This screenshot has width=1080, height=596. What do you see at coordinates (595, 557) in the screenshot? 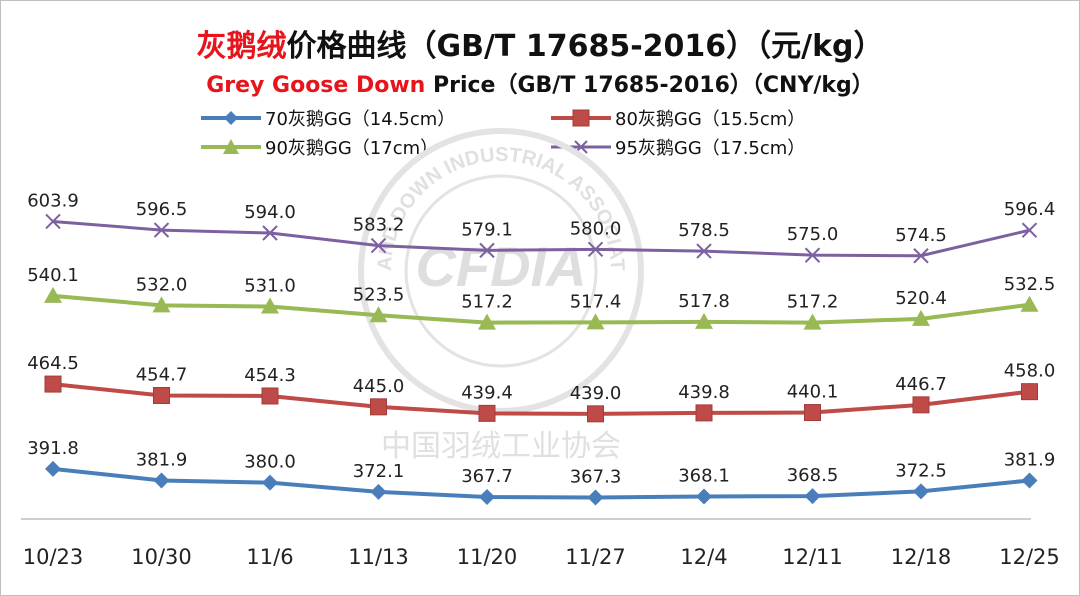
I see `x-tick-label: 11/27` at bounding box center [595, 557].